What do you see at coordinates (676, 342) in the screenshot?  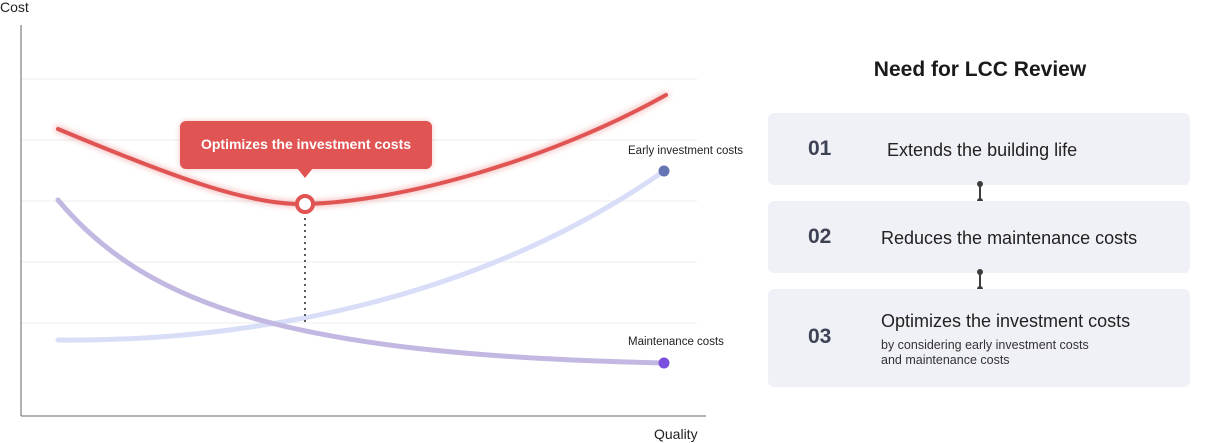 I see `maintenance-label: Maintenance costs` at bounding box center [676, 342].